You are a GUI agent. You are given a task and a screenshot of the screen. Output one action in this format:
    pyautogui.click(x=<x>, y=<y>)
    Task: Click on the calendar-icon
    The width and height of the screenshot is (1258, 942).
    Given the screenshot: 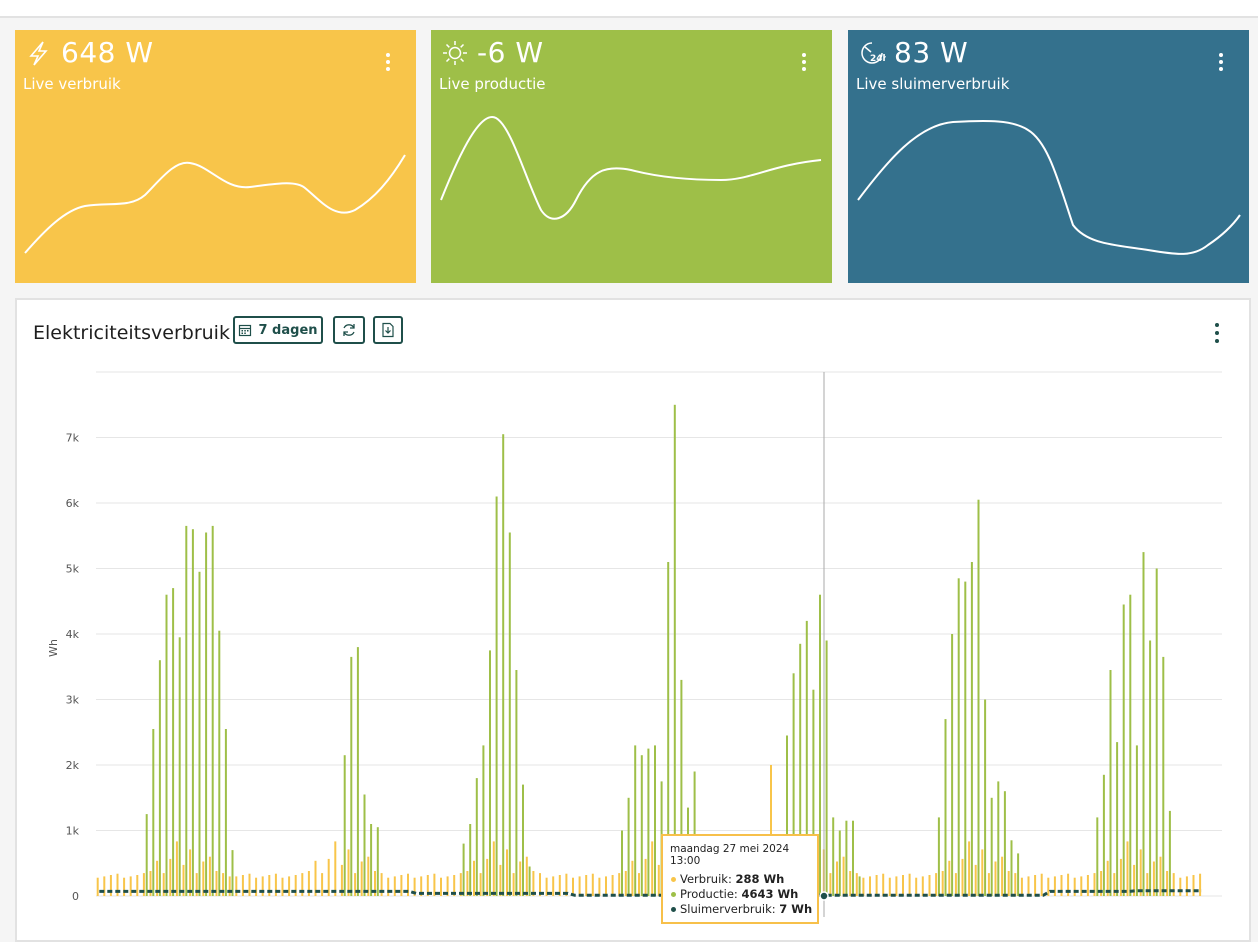 What is the action you would take?
    pyautogui.click(x=245, y=330)
    